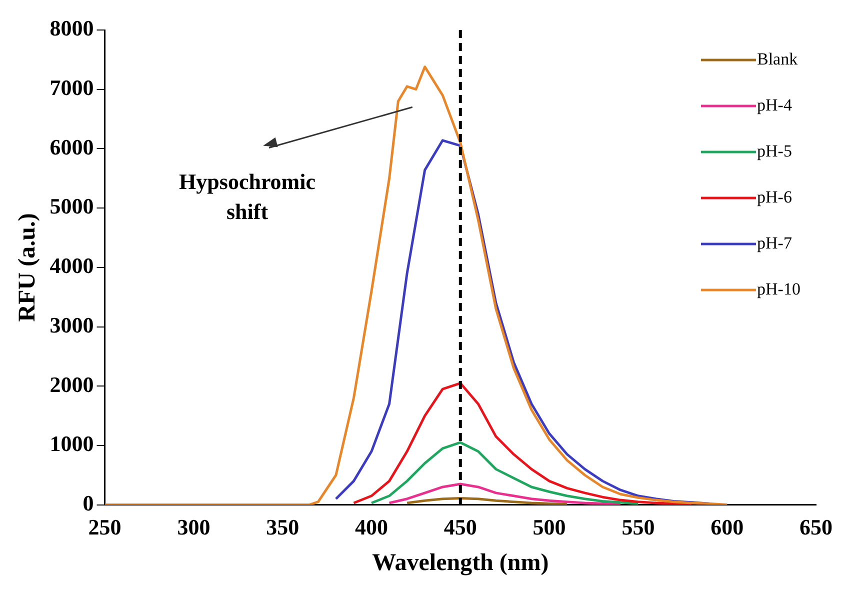 Image resolution: width=856 pixels, height=592 pixels. Describe the element at coordinates (72, 325) in the screenshot. I see `y-tick-label: 3000` at that location.